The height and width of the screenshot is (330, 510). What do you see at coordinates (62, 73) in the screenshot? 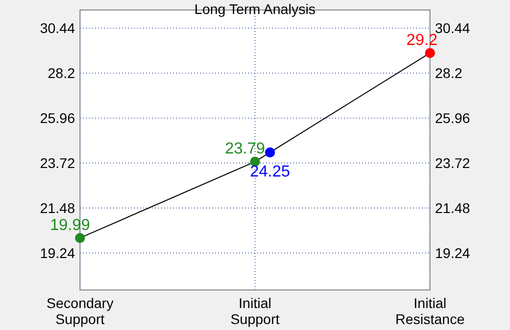
I see `y-tick-label: 28.2` at bounding box center [62, 73].